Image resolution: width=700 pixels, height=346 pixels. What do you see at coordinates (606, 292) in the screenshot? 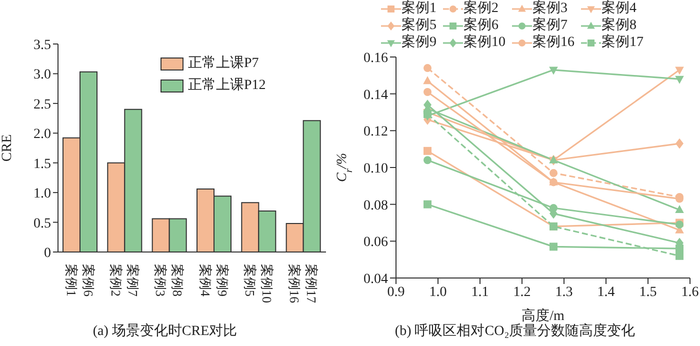
I see `x-tick-label: 1.4` at bounding box center [606, 292].